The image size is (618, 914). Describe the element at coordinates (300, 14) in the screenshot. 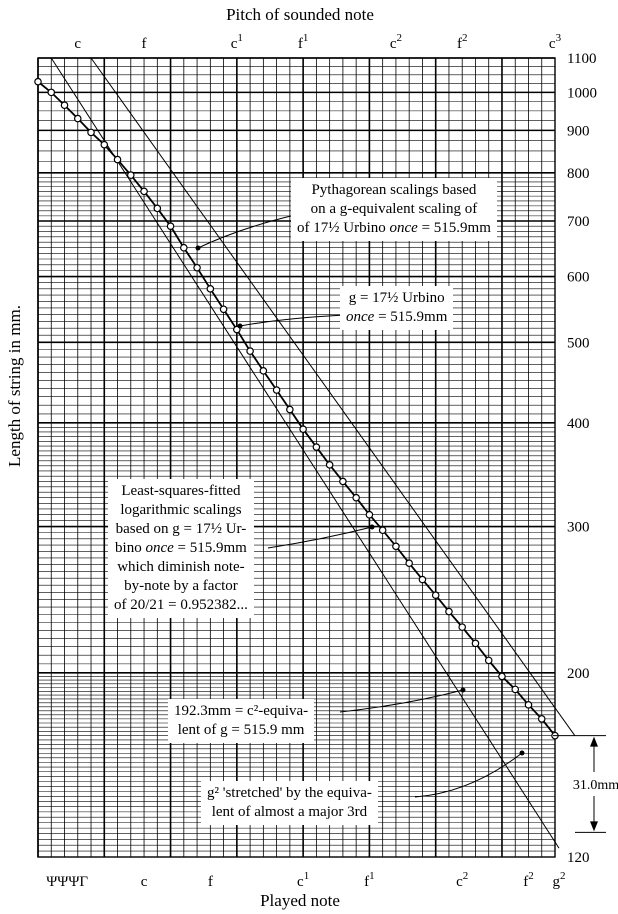

I see `top-axis-title: Pitch of sounded note` at that location.